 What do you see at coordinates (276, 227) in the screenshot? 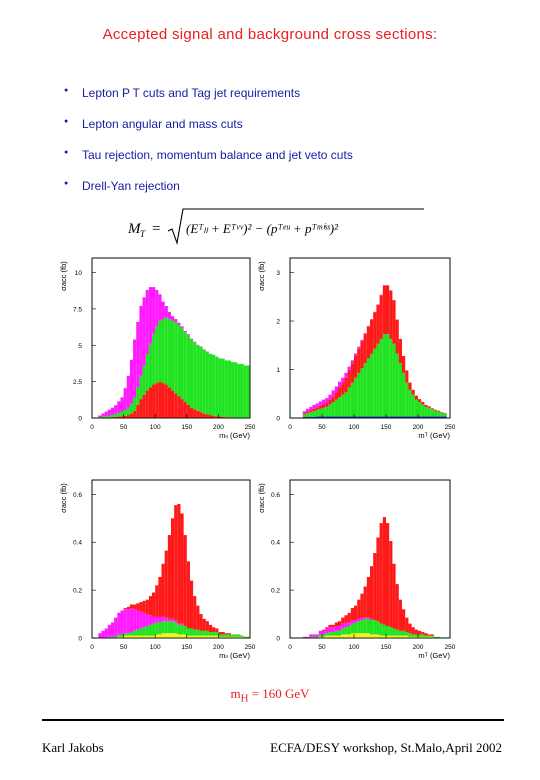
I see `transverse-mass-formula: M T = (Eᵀₗₗ + Eᵀᵛᵛ)² − (pᵀᵉᵘ + pᵀᵐⁱˢˢ)²` at bounding box center [276, 227].